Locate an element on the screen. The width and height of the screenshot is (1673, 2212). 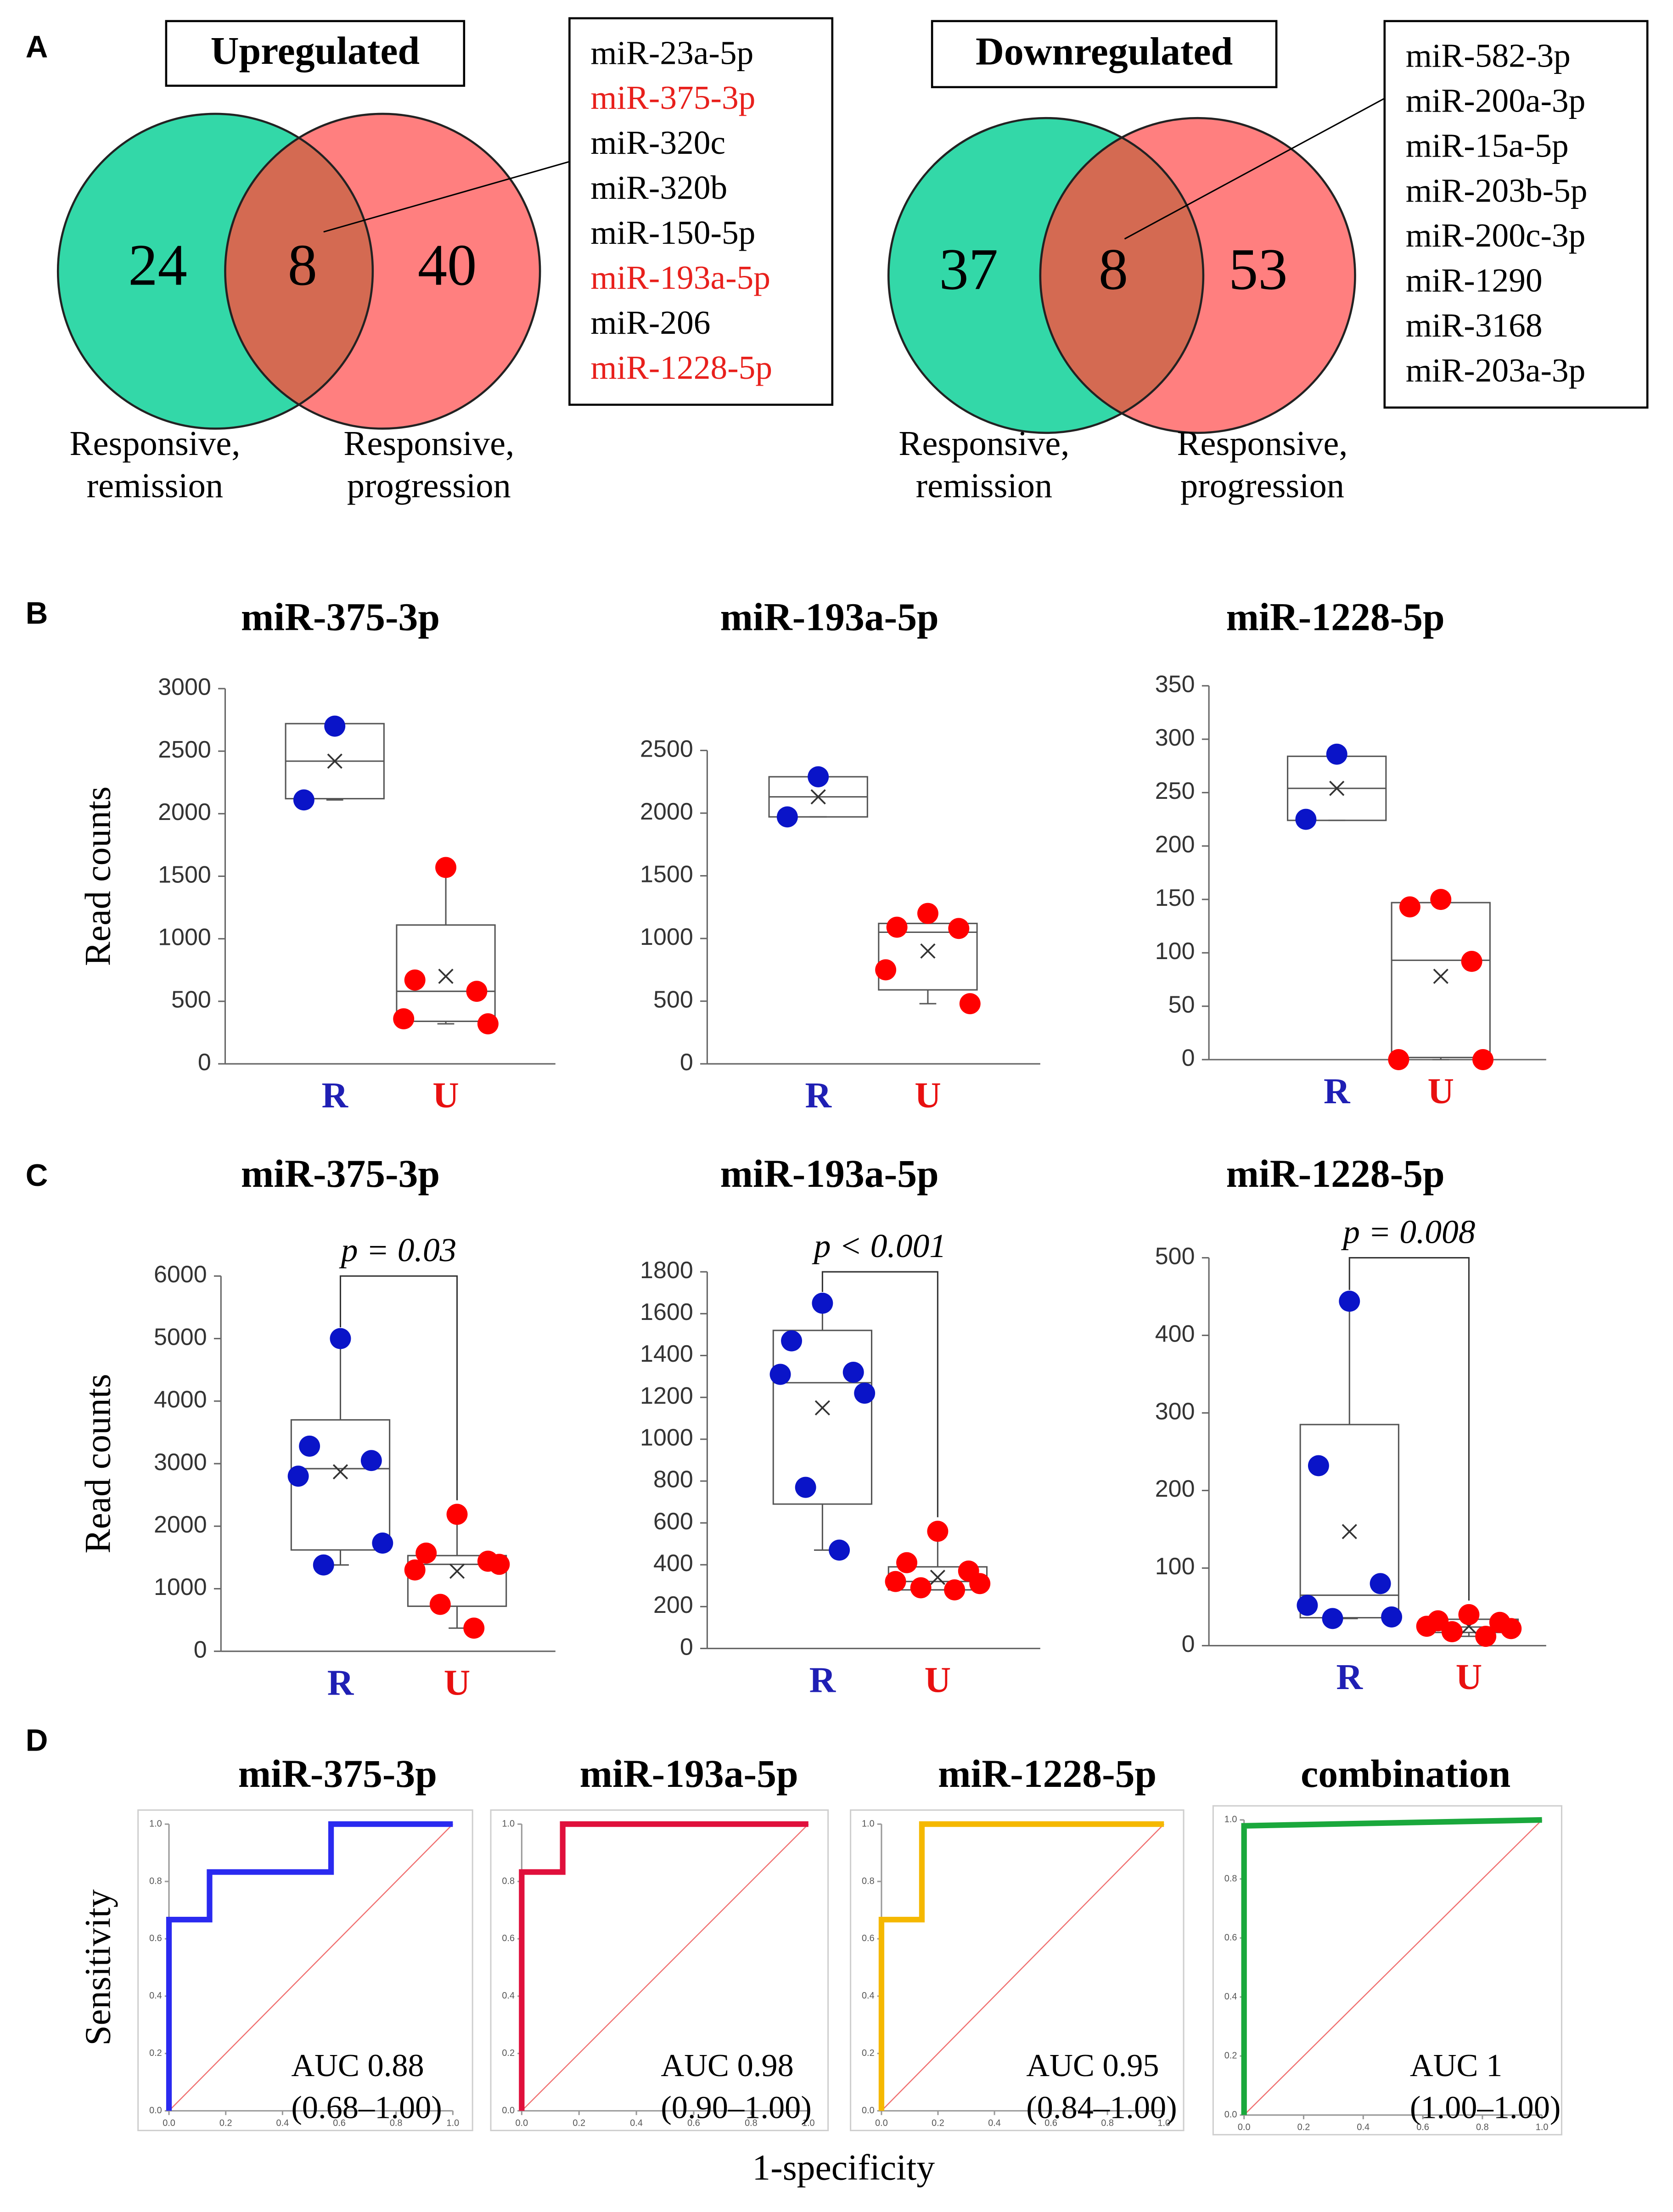
y-tick-label: 100 is located at coordinates (1175, 1567).